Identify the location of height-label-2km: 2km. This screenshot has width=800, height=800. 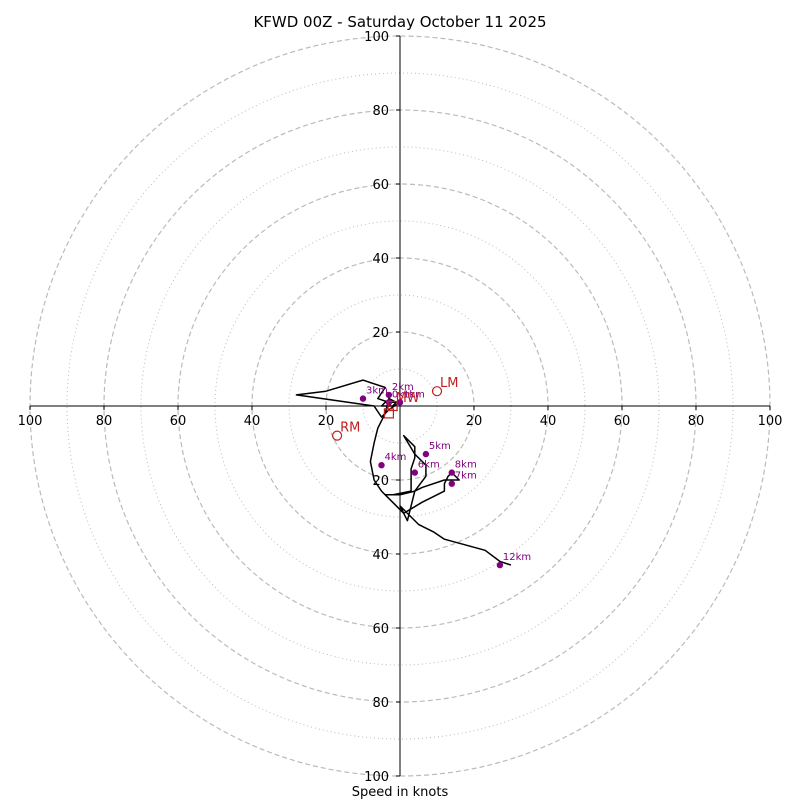
(403, 387).